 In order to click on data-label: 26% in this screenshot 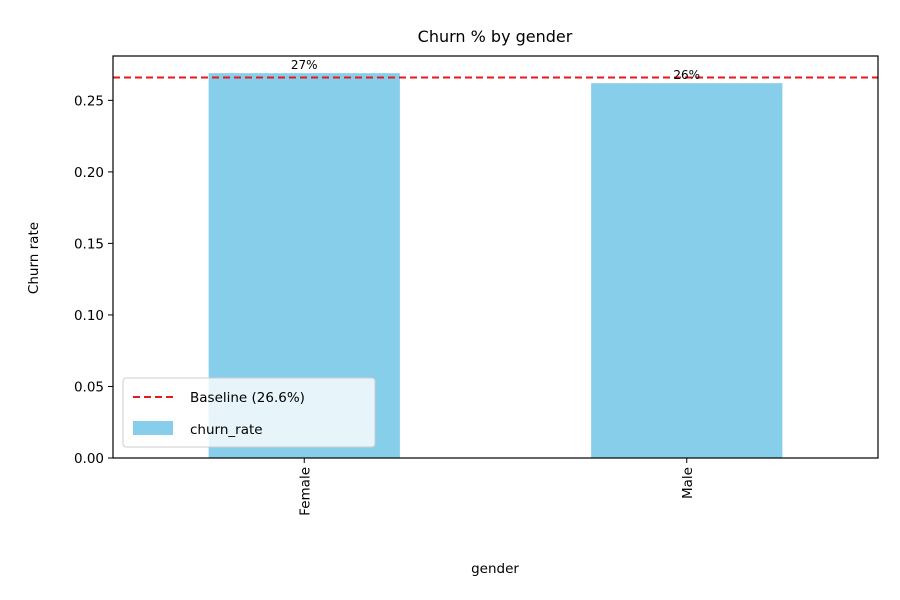, I will do `click(686, 75)`.